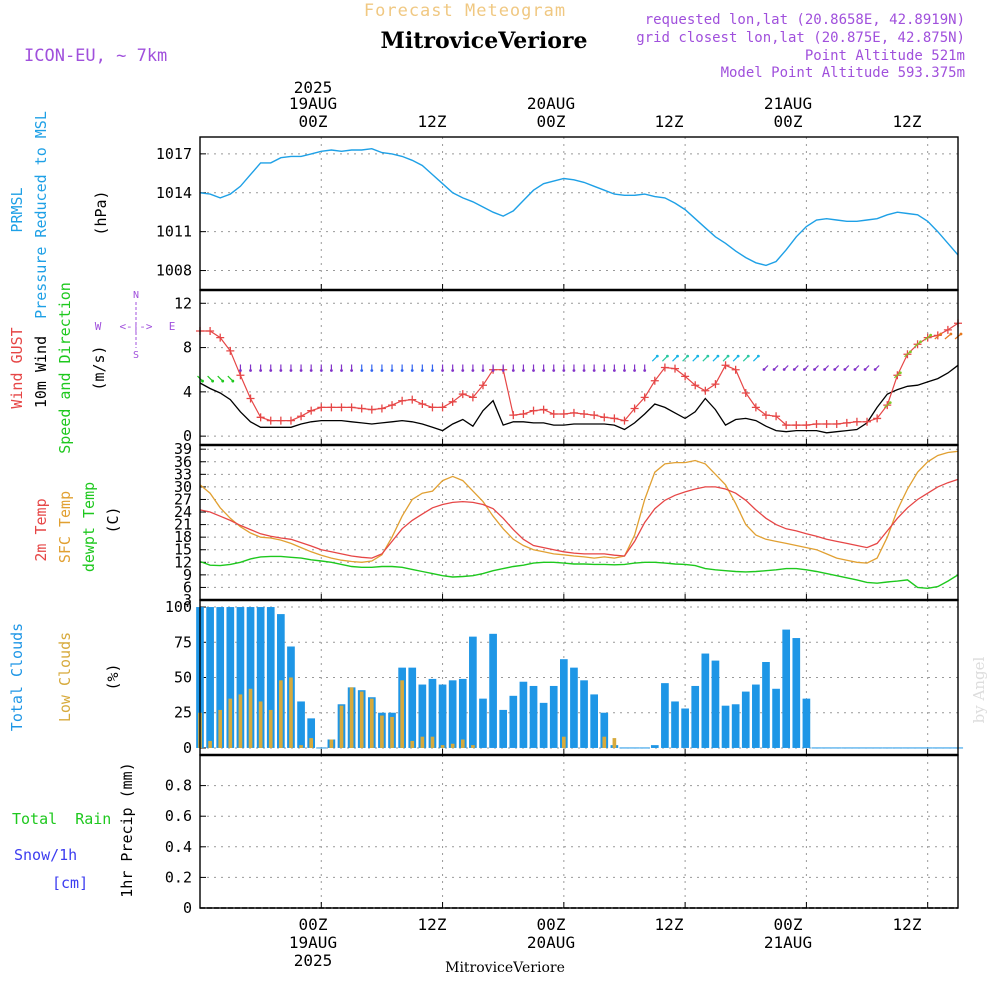 The height and width of the screenshot is (1004, 1000). I want to click on top-year-label: 2025, so click(313, 87).